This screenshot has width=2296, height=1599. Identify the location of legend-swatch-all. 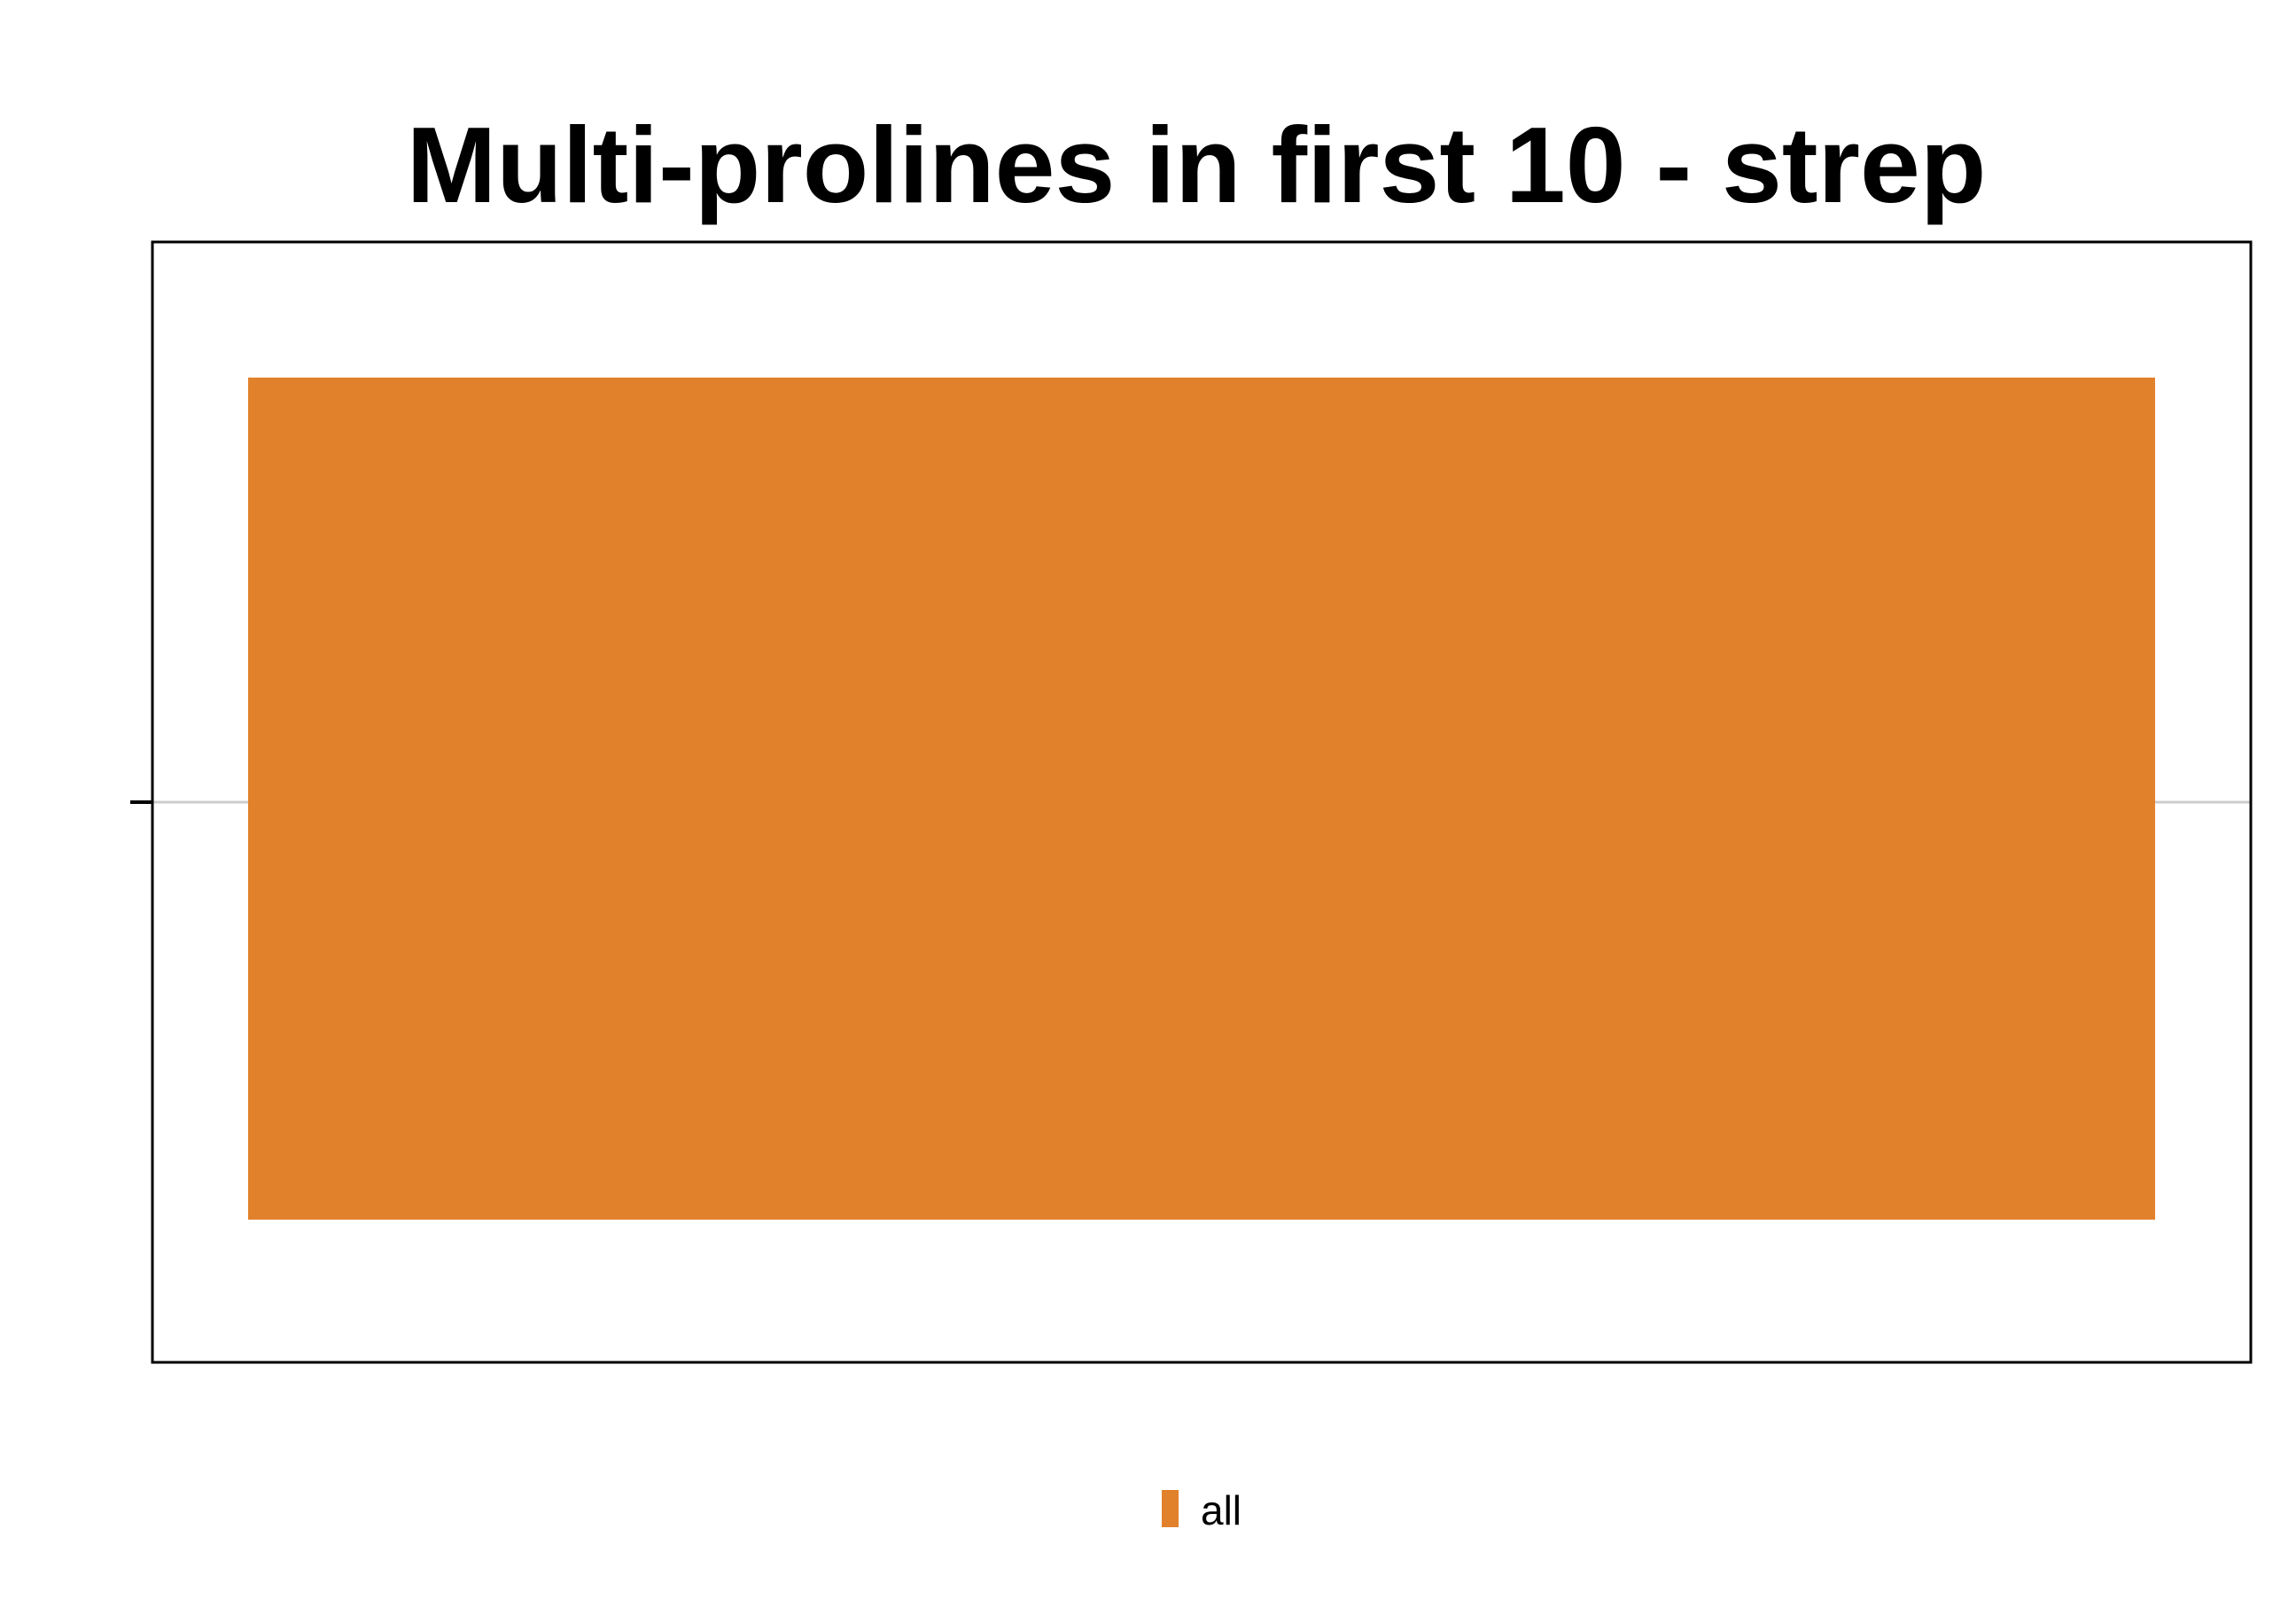
(1170, 1508).